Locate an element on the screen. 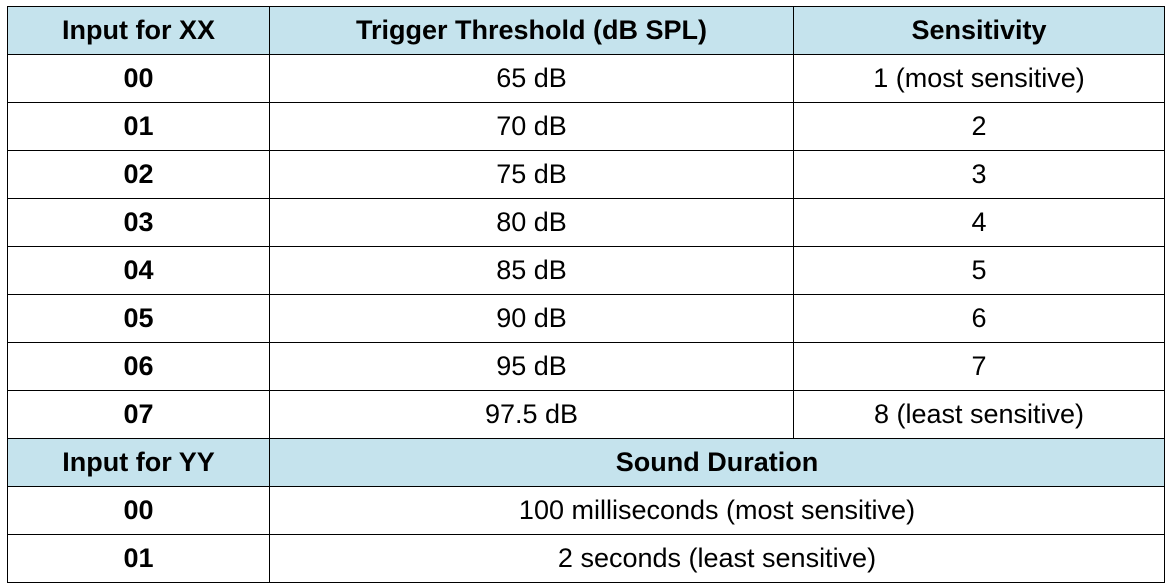 This screenshot has width=1171, height=583. xx-input-cell: 05 is located at coordinates (138, 318).